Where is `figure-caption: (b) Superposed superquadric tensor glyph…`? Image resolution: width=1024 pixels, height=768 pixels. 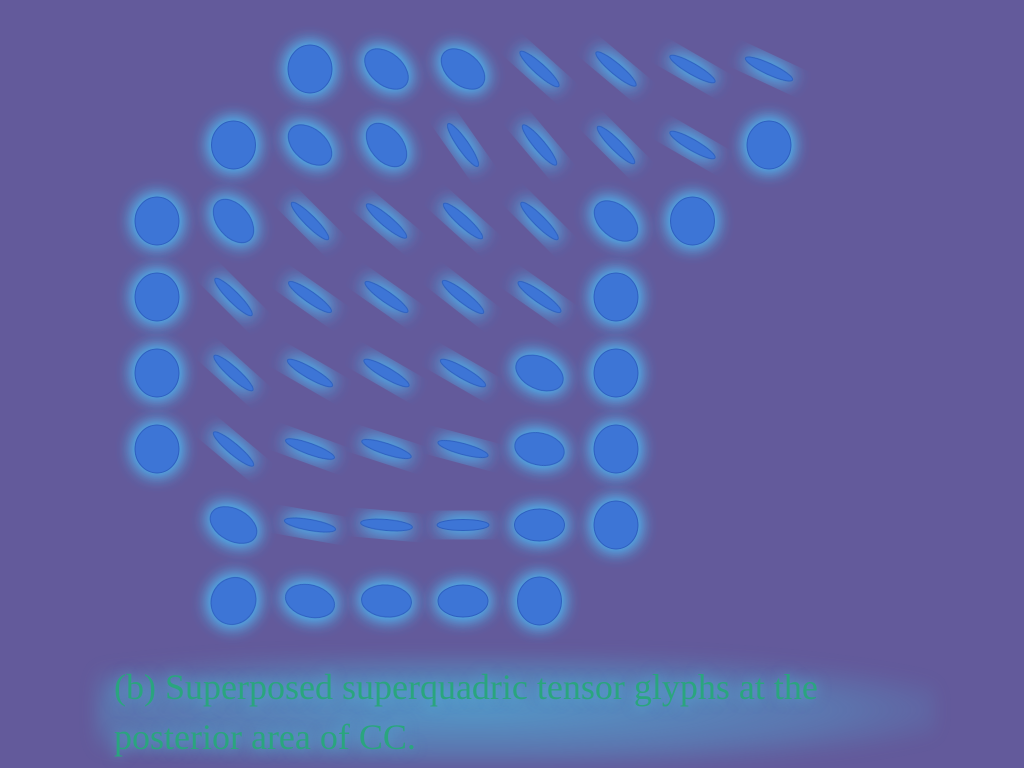
figure-caption: (b) Superposed superquadric tensor glyph… is located at coordinates (524, 712).